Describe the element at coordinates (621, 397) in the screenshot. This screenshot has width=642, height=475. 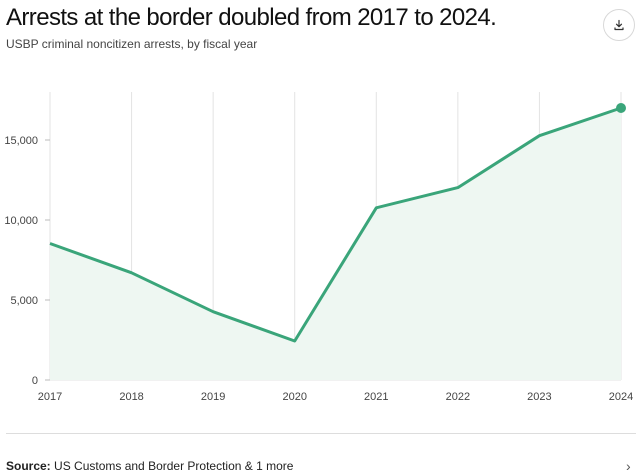
I see `x-tick-label: 2024` at that location.